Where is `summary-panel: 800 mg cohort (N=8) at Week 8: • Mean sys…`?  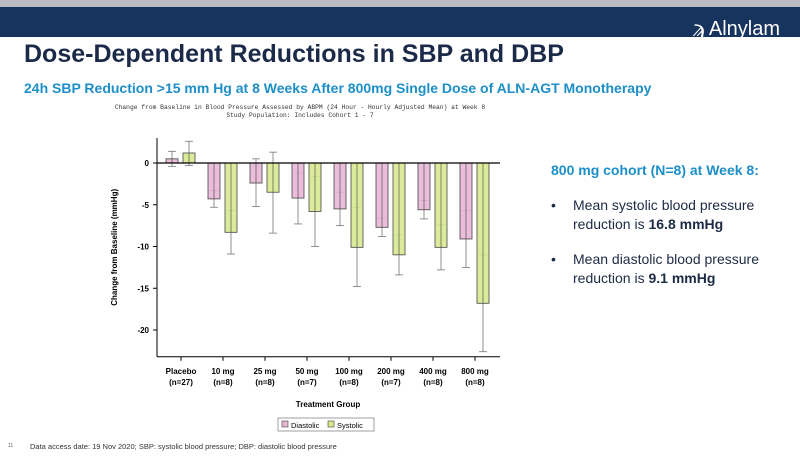 summary-panel: 800 mg cohort (N=8) at Week 8: • Mean sys… is located at coordinates (671, 233).